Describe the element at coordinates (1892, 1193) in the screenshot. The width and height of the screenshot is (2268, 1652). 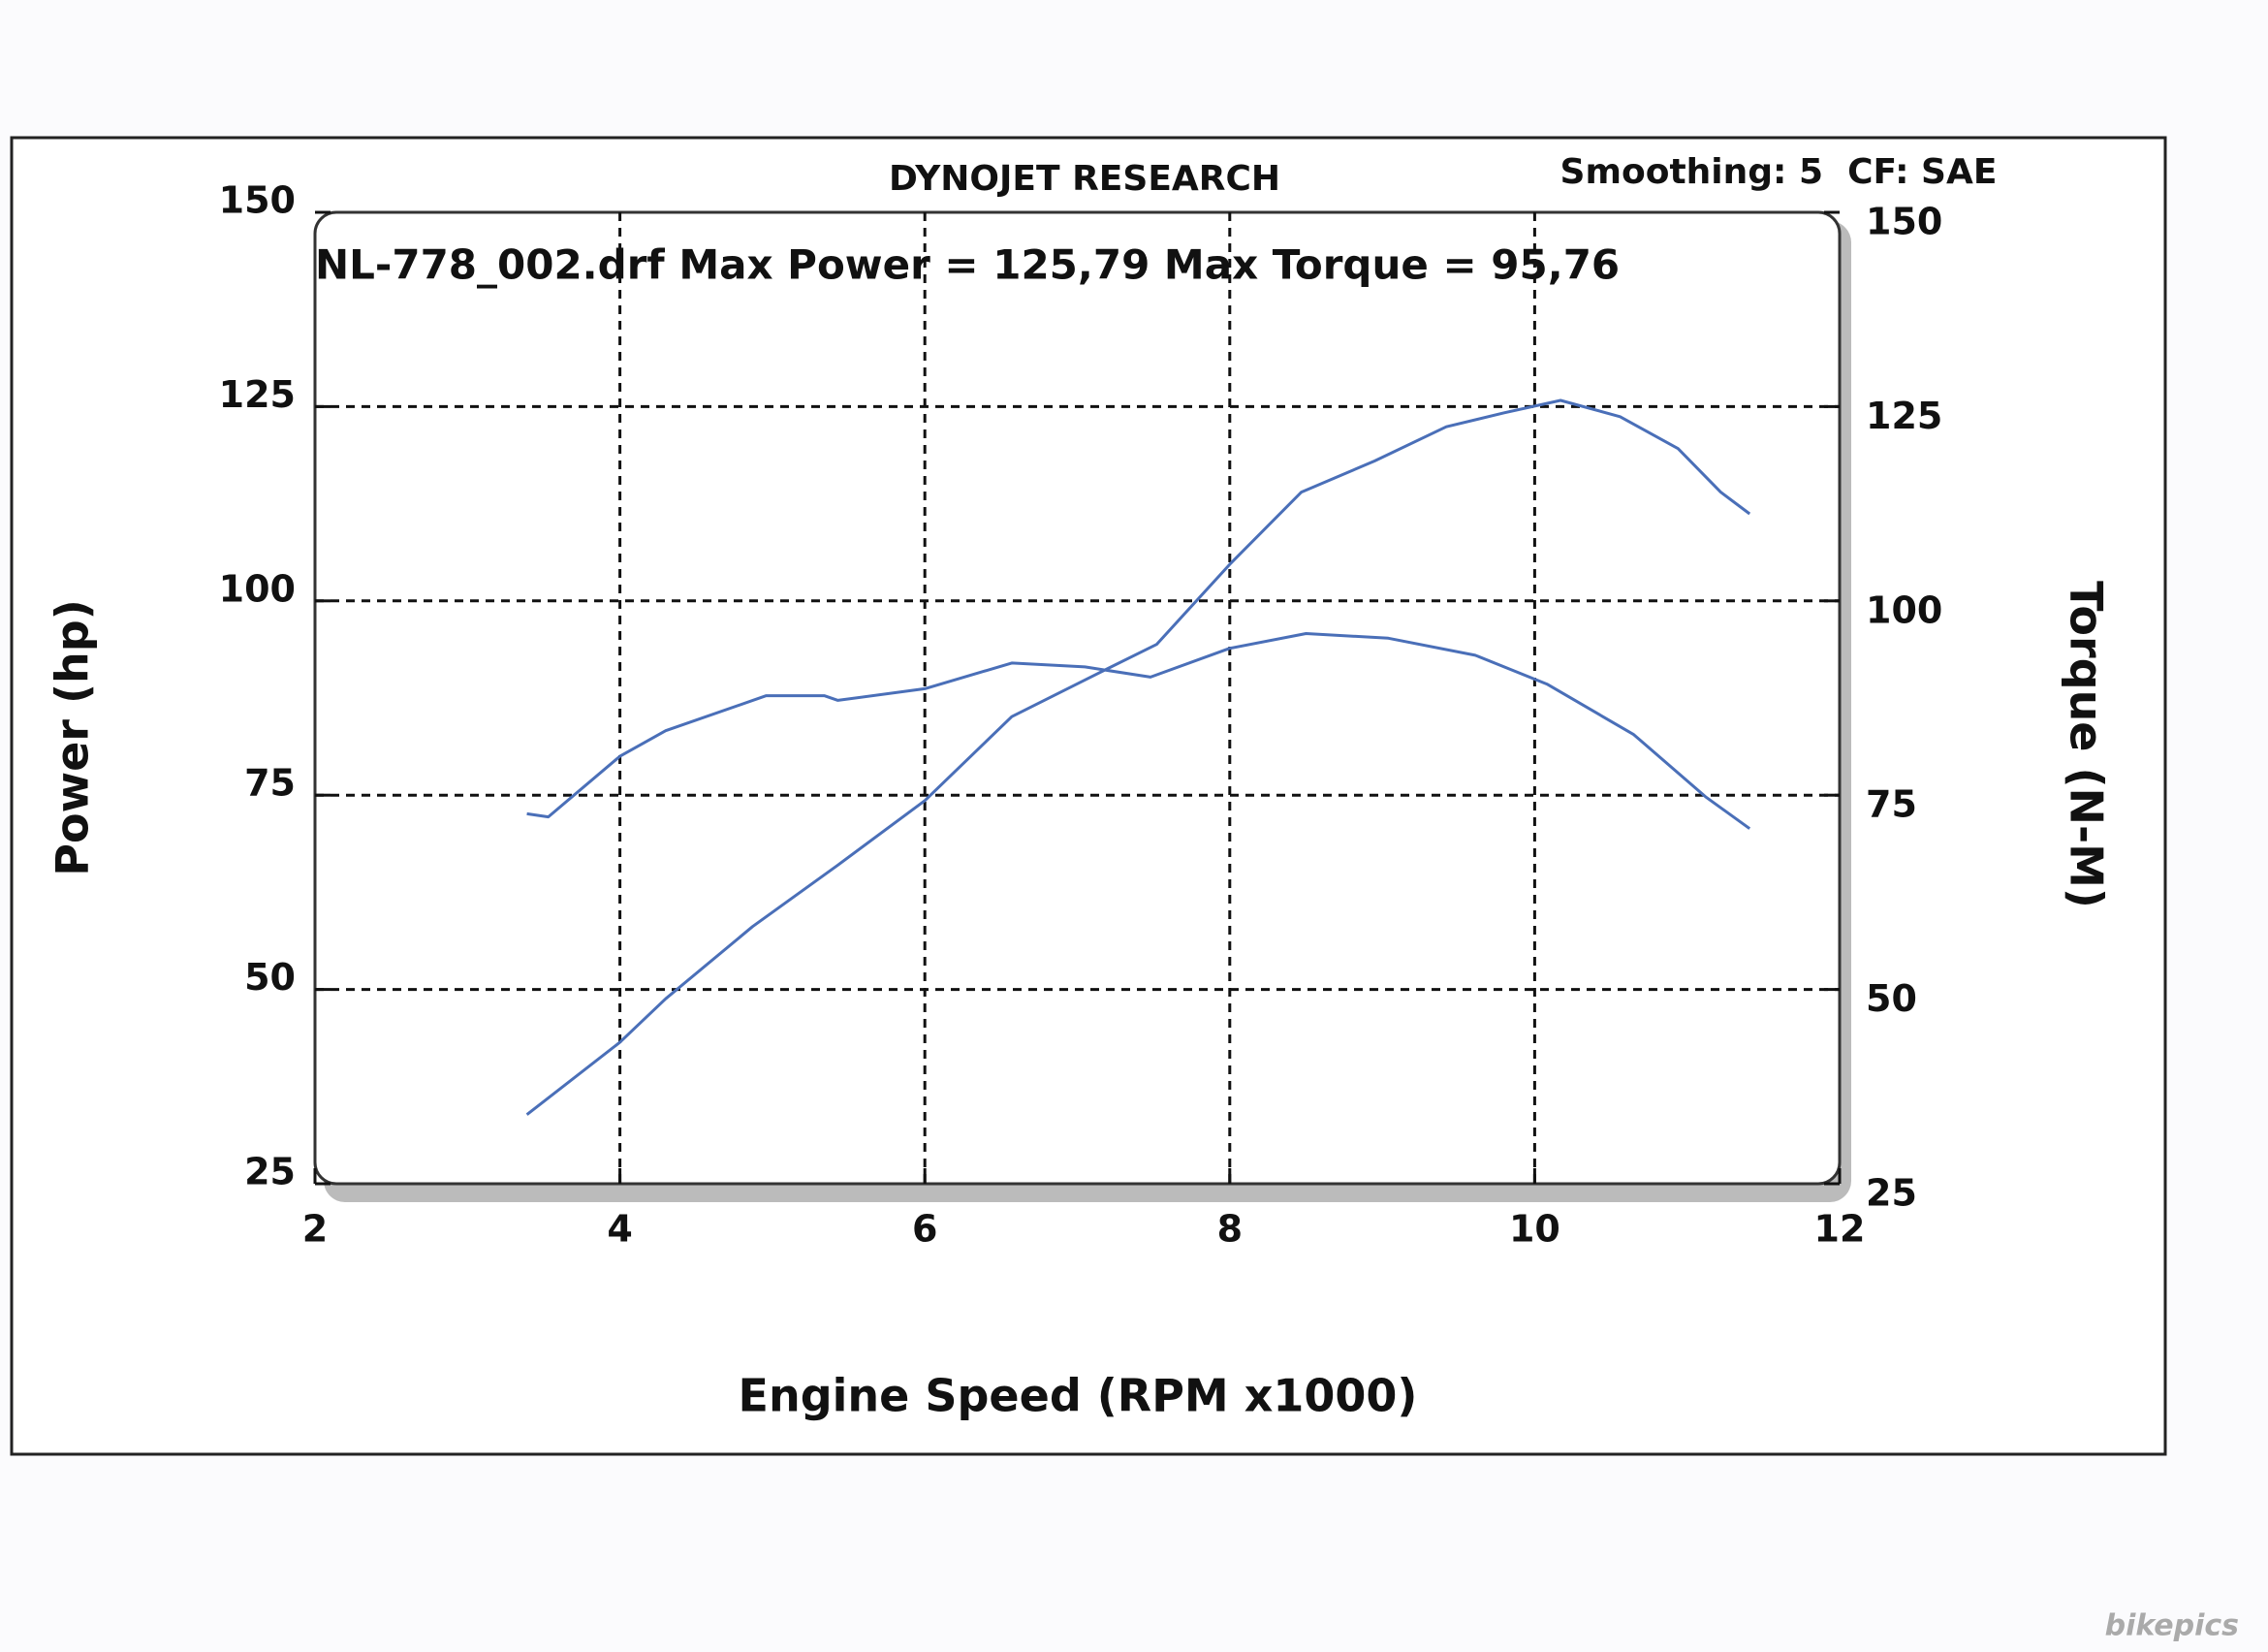
I see `y2-tick-label: 25` at that location.